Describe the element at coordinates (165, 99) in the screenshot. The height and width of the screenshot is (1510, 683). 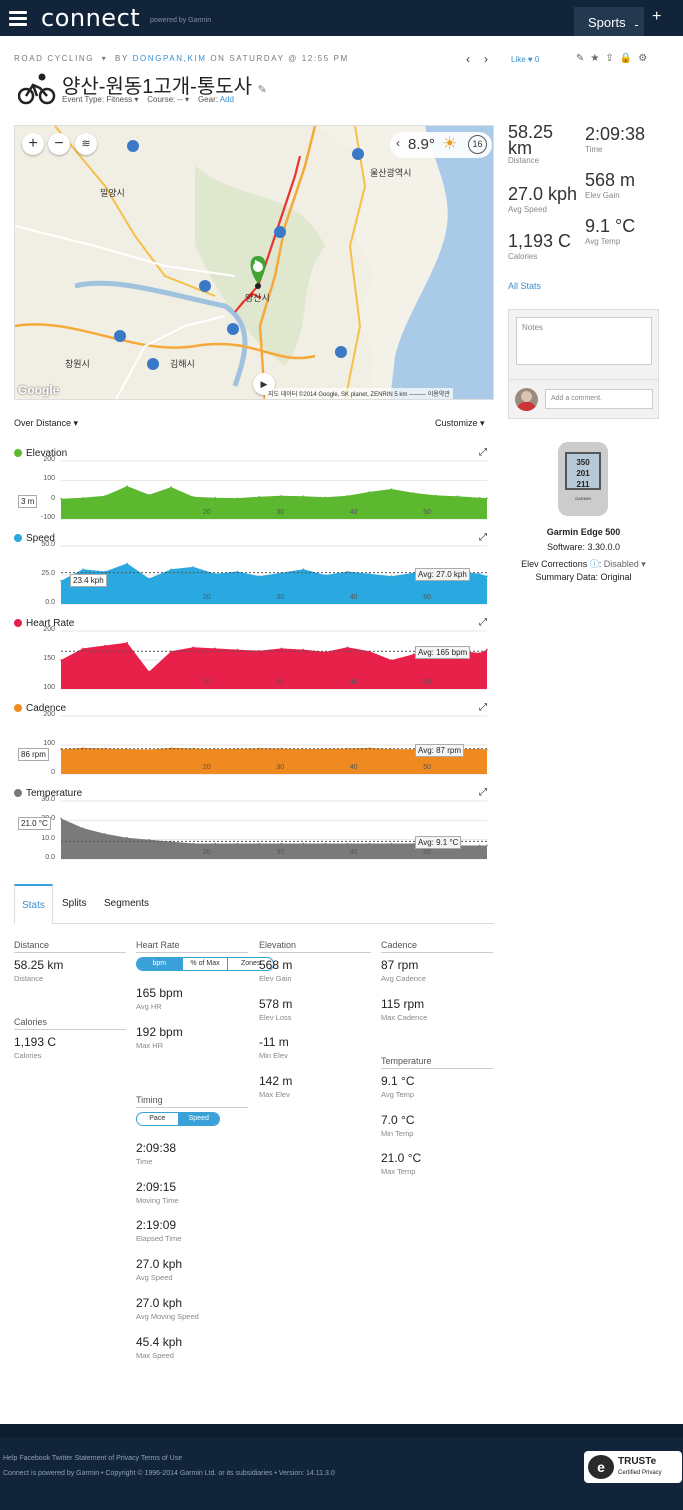
I see `course-select: Course: --` at that location.